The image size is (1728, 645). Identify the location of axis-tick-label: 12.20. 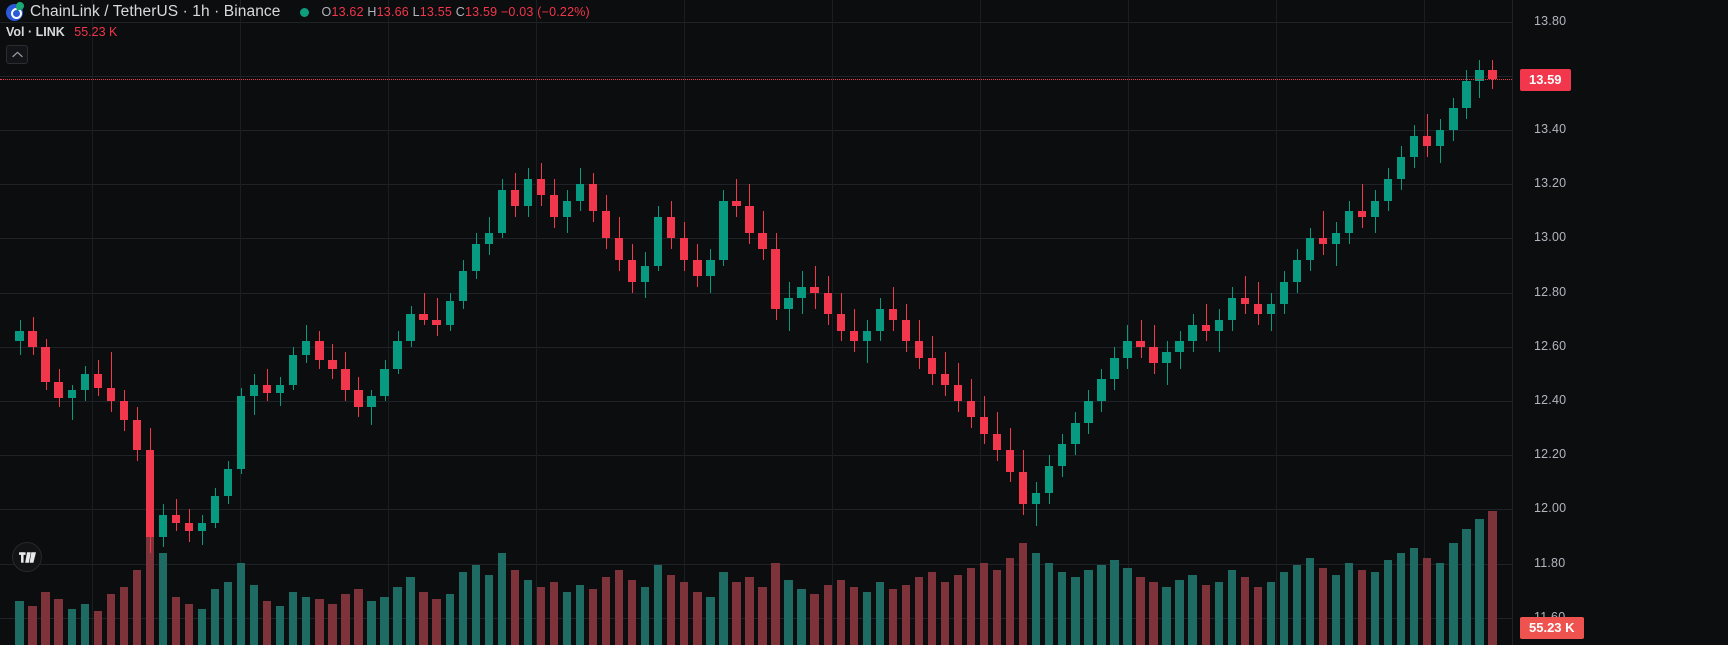
(1550, 454).